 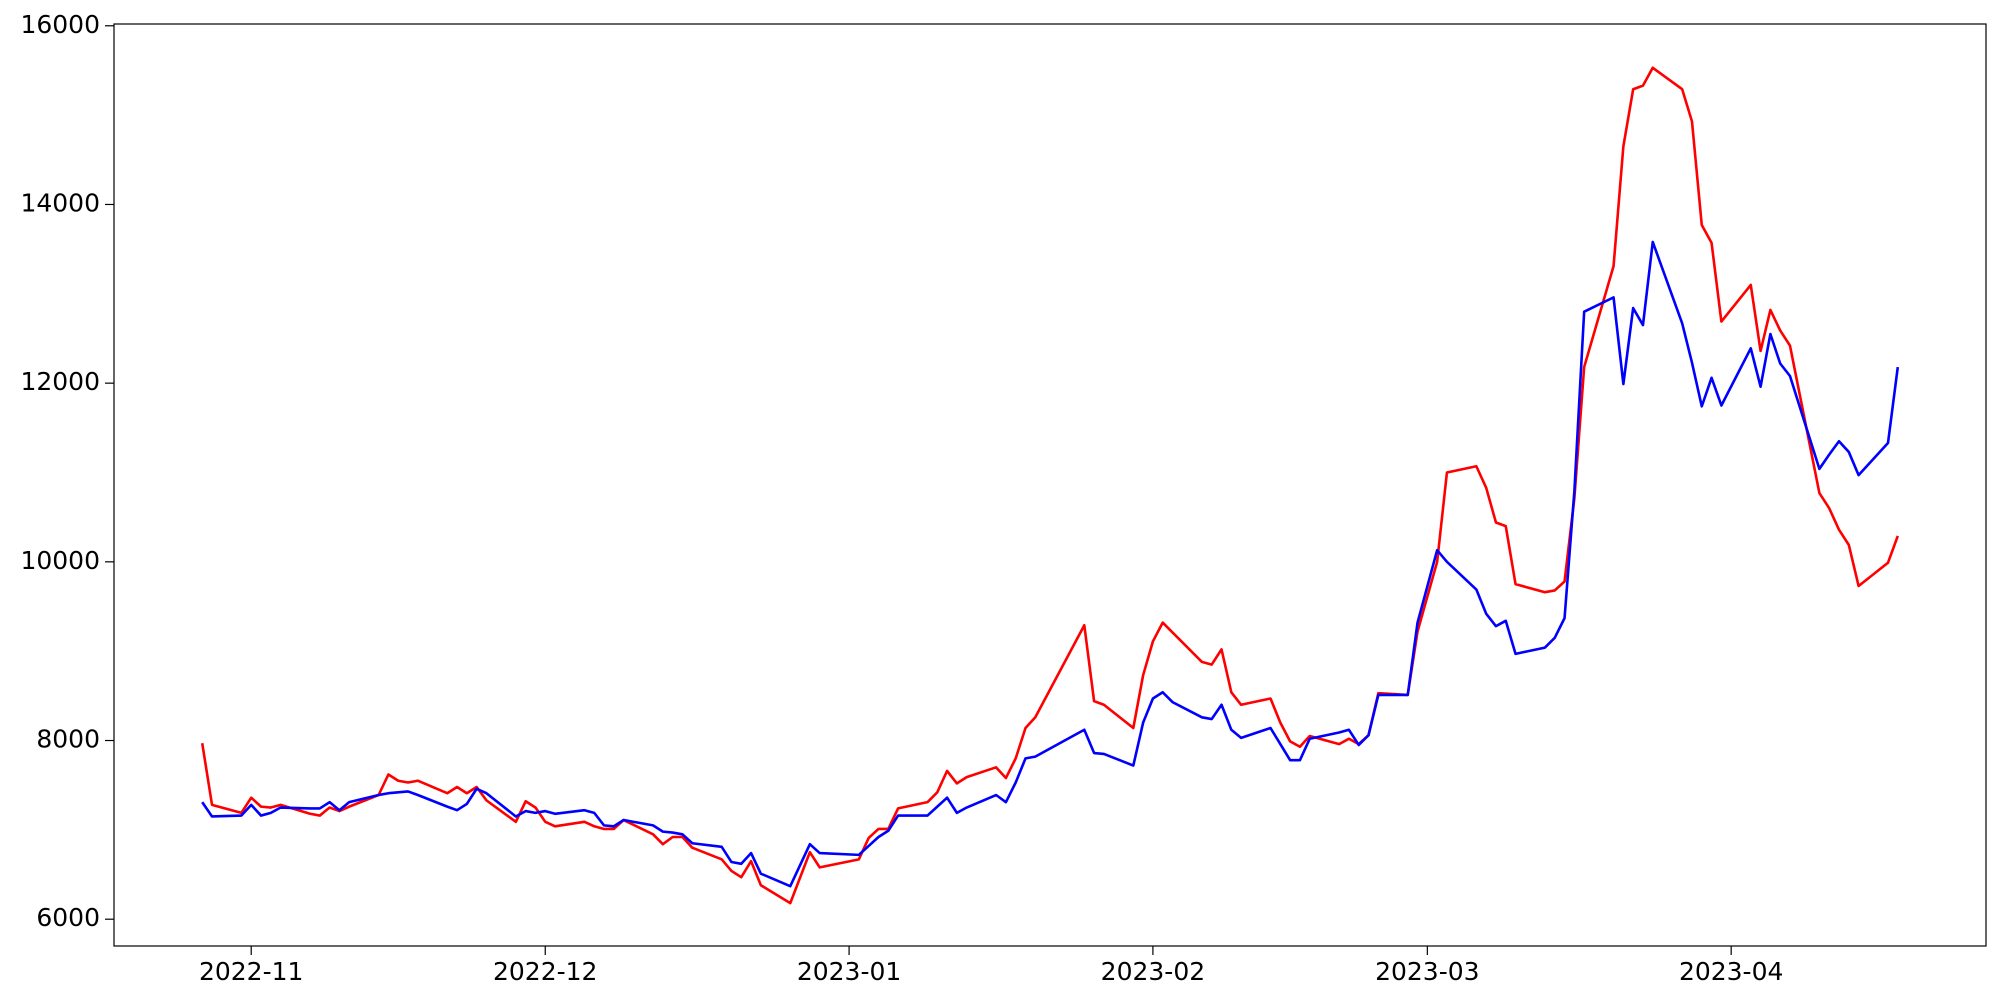 I want to click on x-tick-label: 2022-12, so click(x=545, y=971).